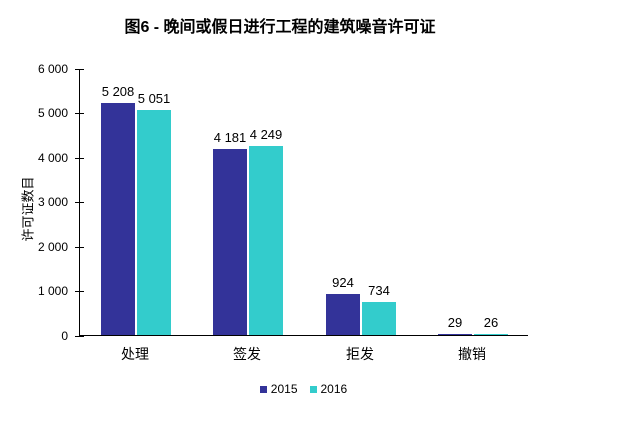 This screenshot has width=640, height=427. Describe the element at coordinates (247, 354) in the screenshot. I see `x-axis-label-2: 签发` at that location.